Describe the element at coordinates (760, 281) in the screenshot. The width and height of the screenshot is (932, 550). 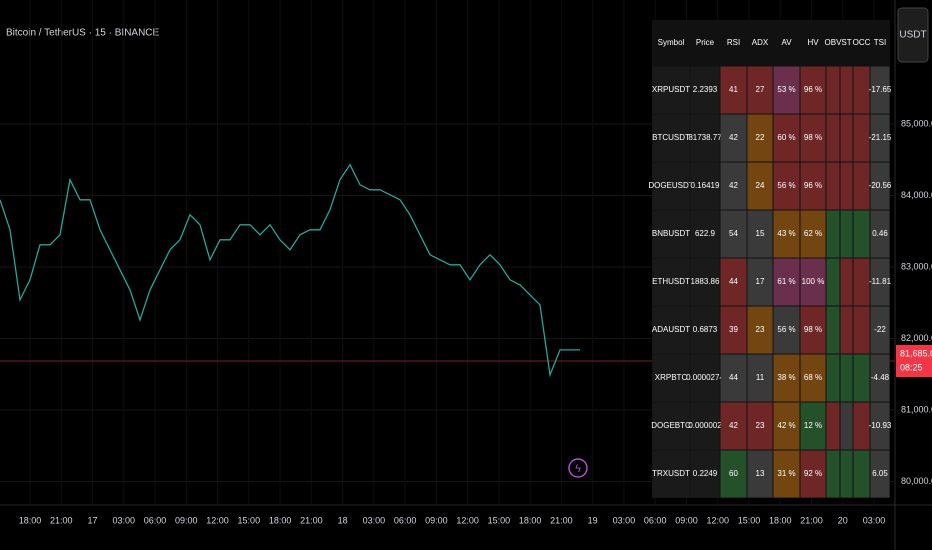
I see `cell-text: 17` at that location.